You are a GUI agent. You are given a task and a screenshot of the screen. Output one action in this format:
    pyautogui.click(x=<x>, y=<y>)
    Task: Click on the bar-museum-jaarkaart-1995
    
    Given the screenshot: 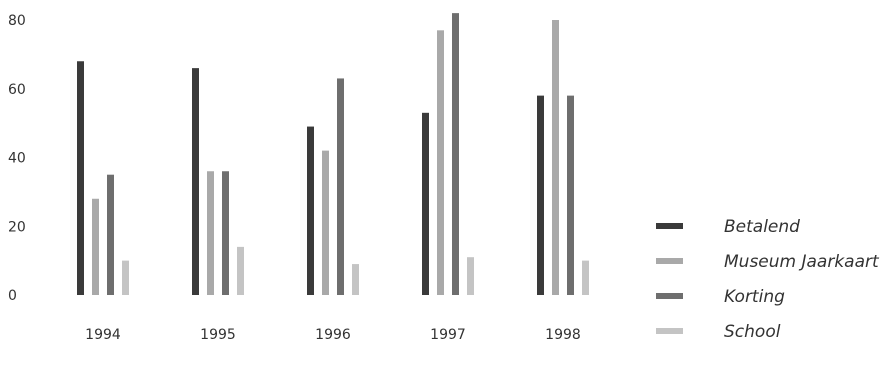 What is the action you would take?
    pyautogui.click(x=210, y=233)
    